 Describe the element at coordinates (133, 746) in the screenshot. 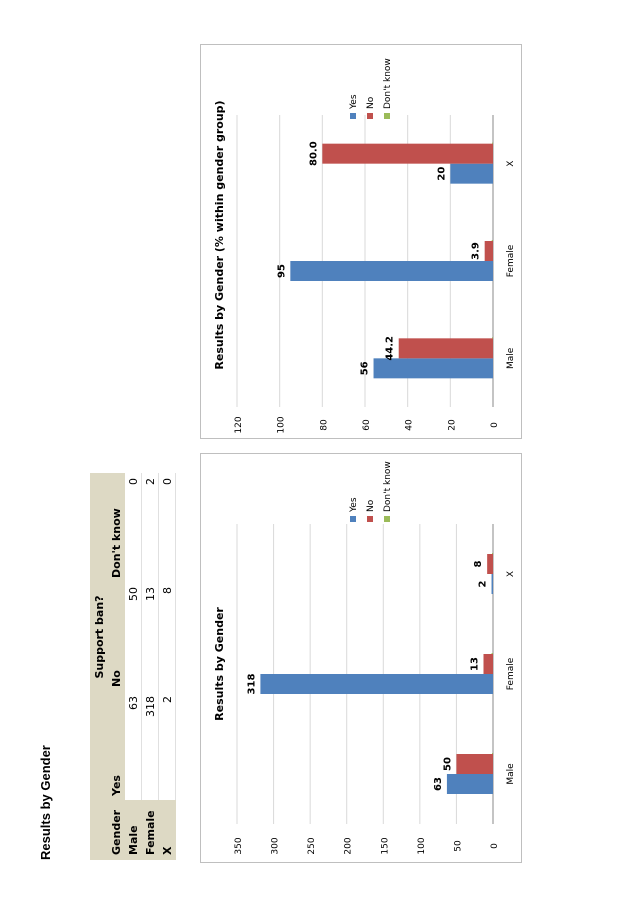

I see `table-cell: 63` at that location.